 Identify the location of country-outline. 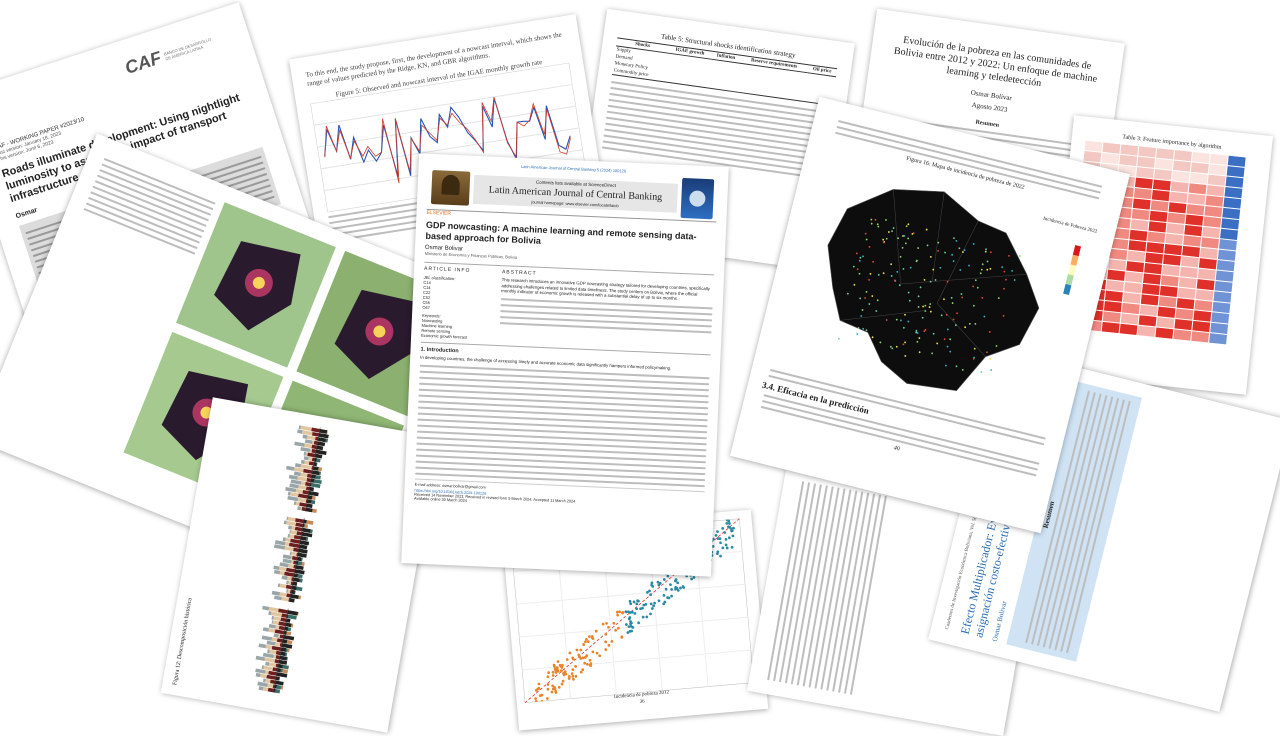
(930, 289).